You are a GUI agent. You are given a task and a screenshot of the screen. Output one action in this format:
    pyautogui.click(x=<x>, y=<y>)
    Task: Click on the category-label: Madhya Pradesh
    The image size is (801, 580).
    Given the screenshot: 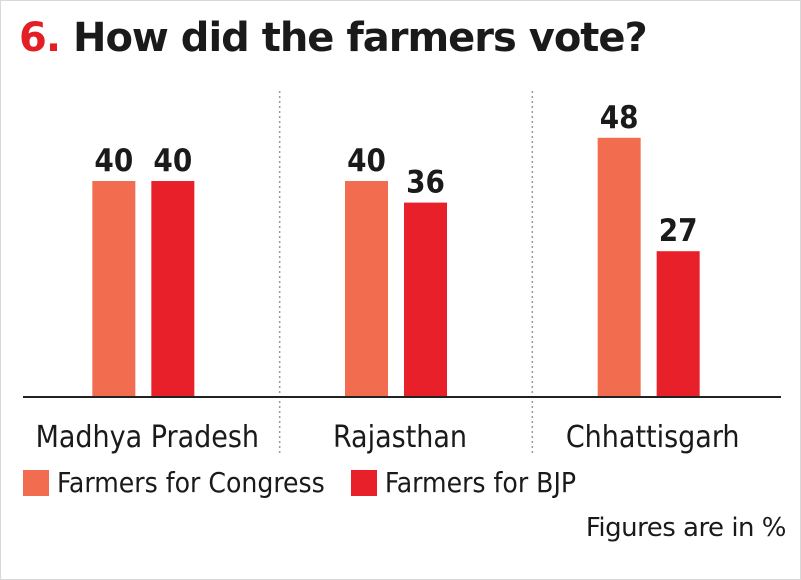 What is the action you would take?
    pyautogui.click(x=147, y=437)
    